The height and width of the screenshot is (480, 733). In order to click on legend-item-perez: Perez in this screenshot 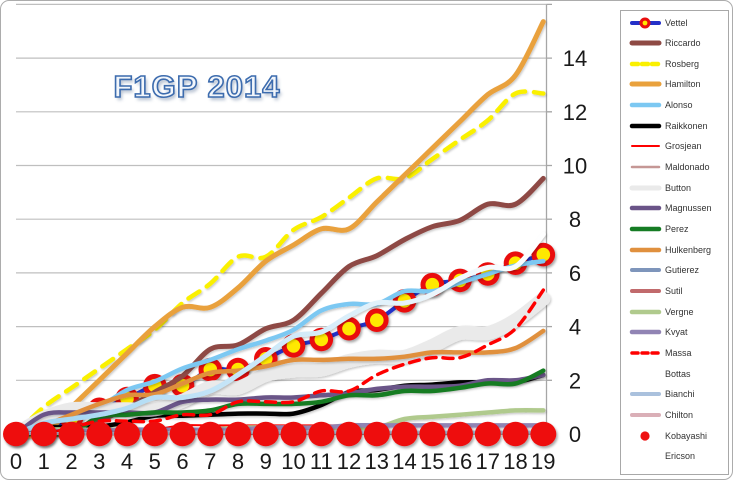, I will do `click(674, 229)`.